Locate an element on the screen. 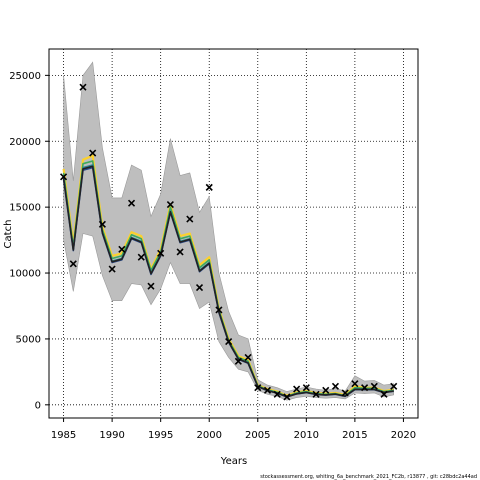 This screenshot has width=480, height=480. x-tick-label: 1995 is located at coordinates (160, 435).